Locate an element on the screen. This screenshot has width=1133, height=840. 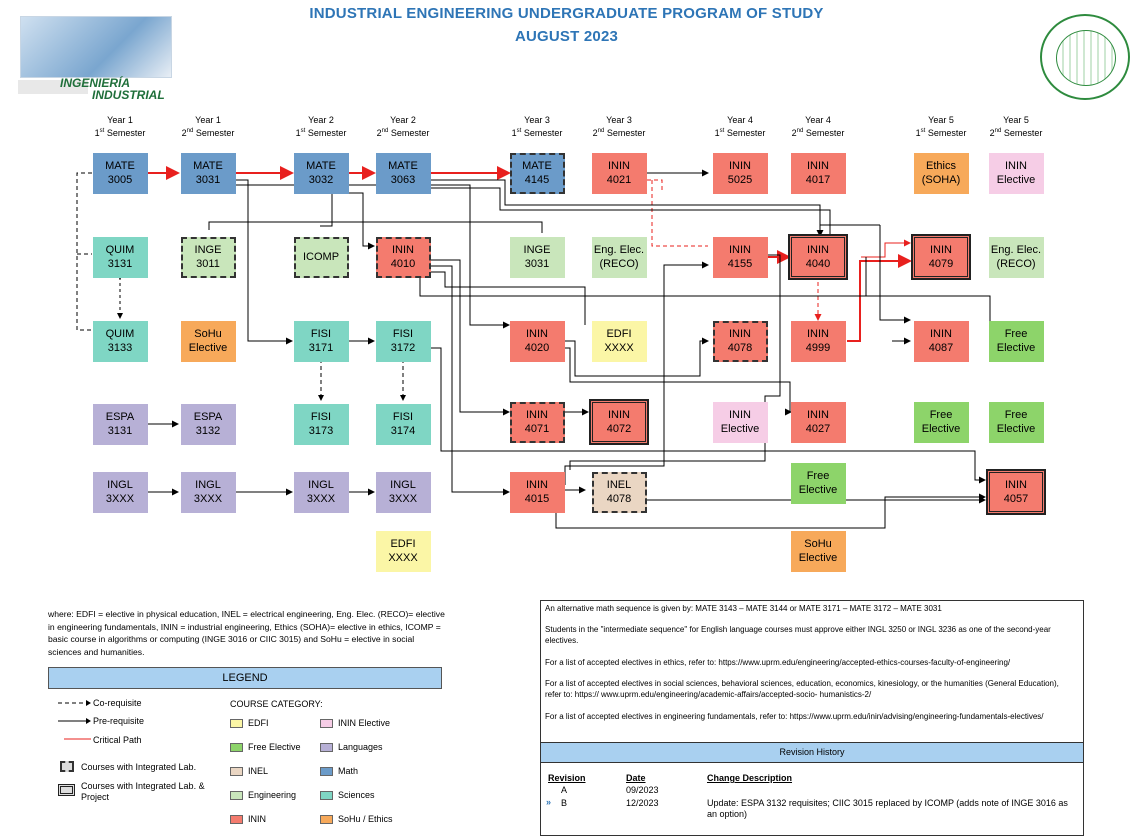
legend-category-label: ININ Elective is located at coordinates (364, 723).